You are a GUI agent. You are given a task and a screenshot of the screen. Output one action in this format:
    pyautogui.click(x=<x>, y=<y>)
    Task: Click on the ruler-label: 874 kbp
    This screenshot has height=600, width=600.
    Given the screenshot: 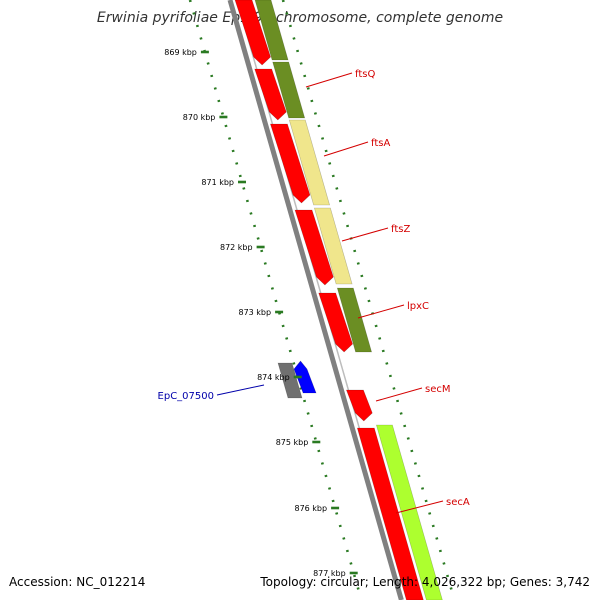 What is the action you would take?
    pyautogui.click(x=273, y=377)
    